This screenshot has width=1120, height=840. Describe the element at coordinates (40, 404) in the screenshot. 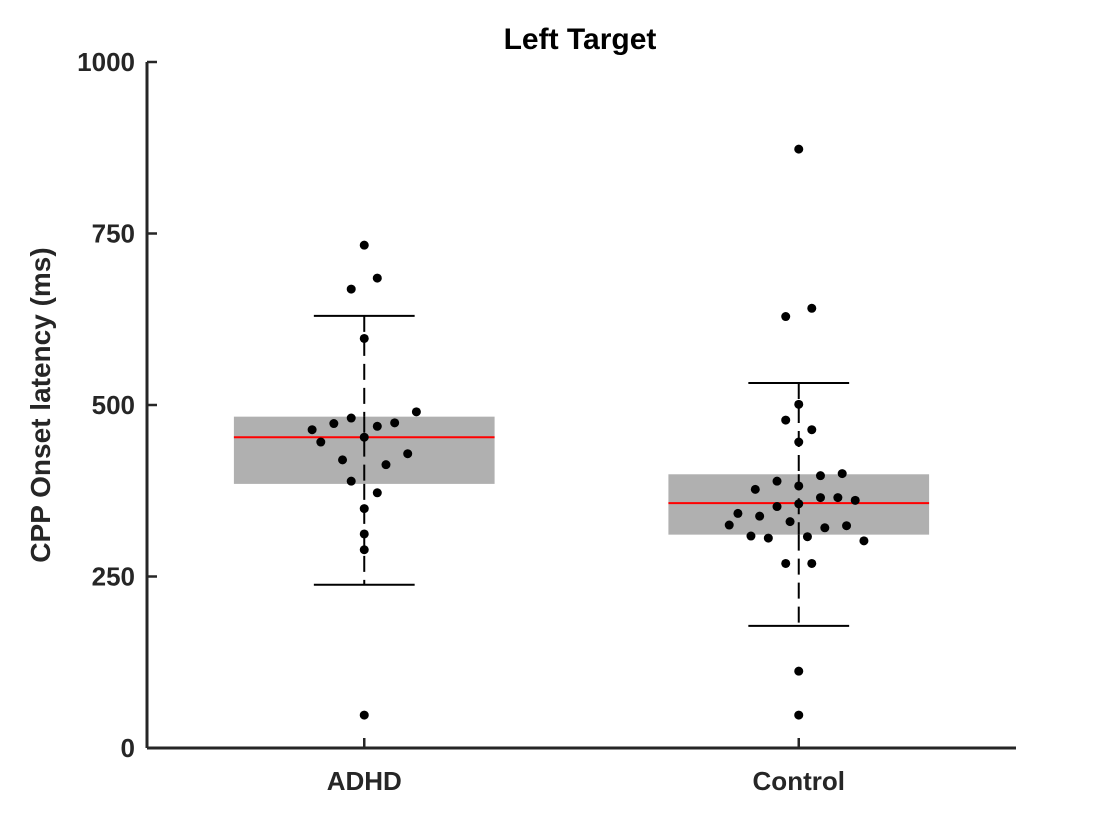

I see `y-axis-label: CPP Onset latency (ms)` at that location.